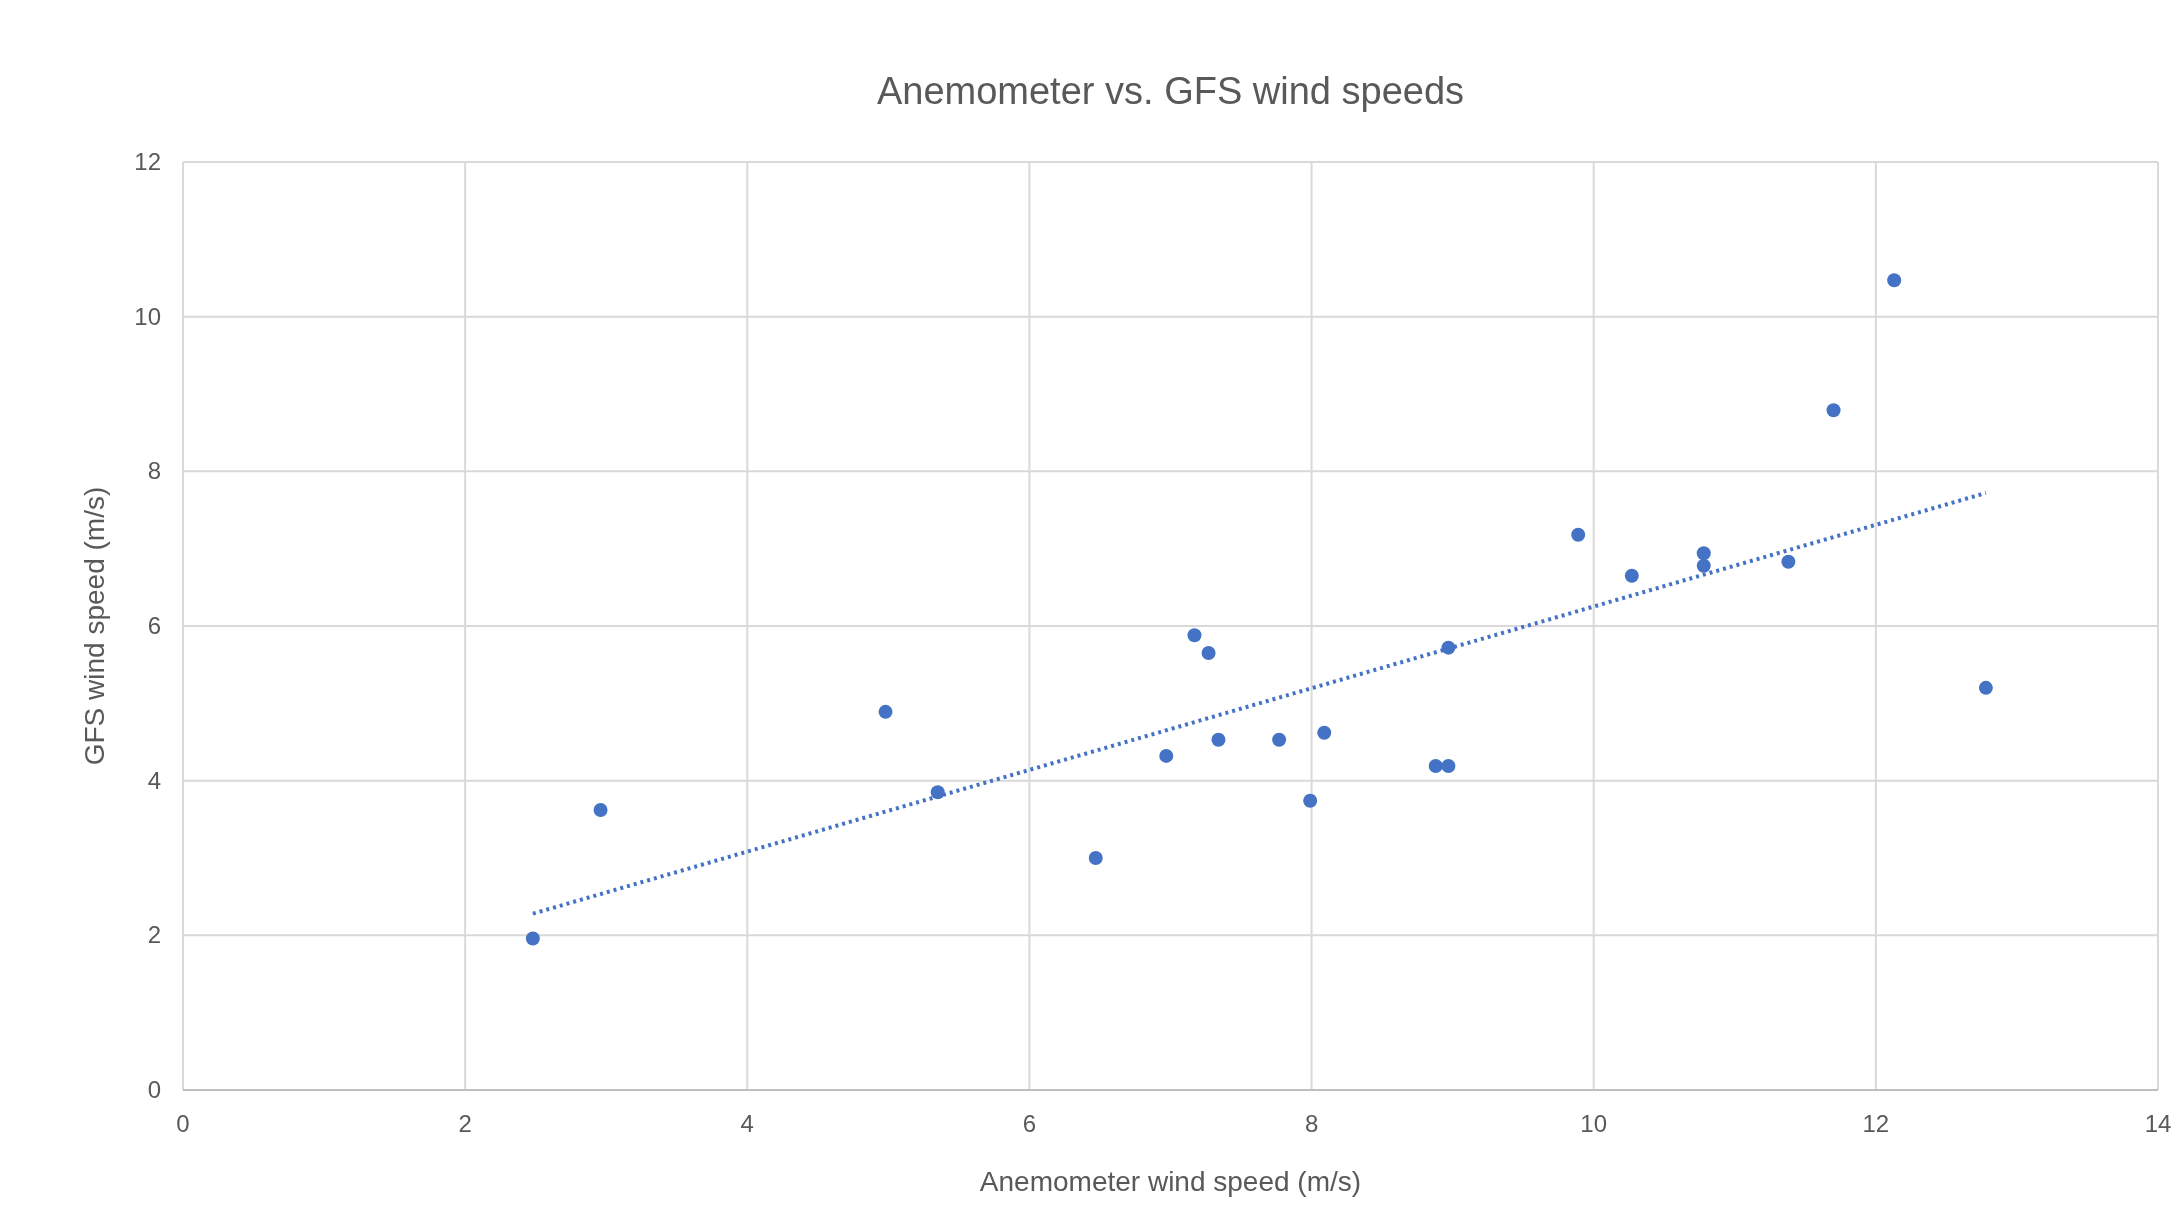 The height and width of the screenshot is (1213, 2180). What do you see at coordinates (94, 626) in the screenshot?
I see `y-axis-title: GFS wind speed (m/s)` at bounding box center [94, 626].